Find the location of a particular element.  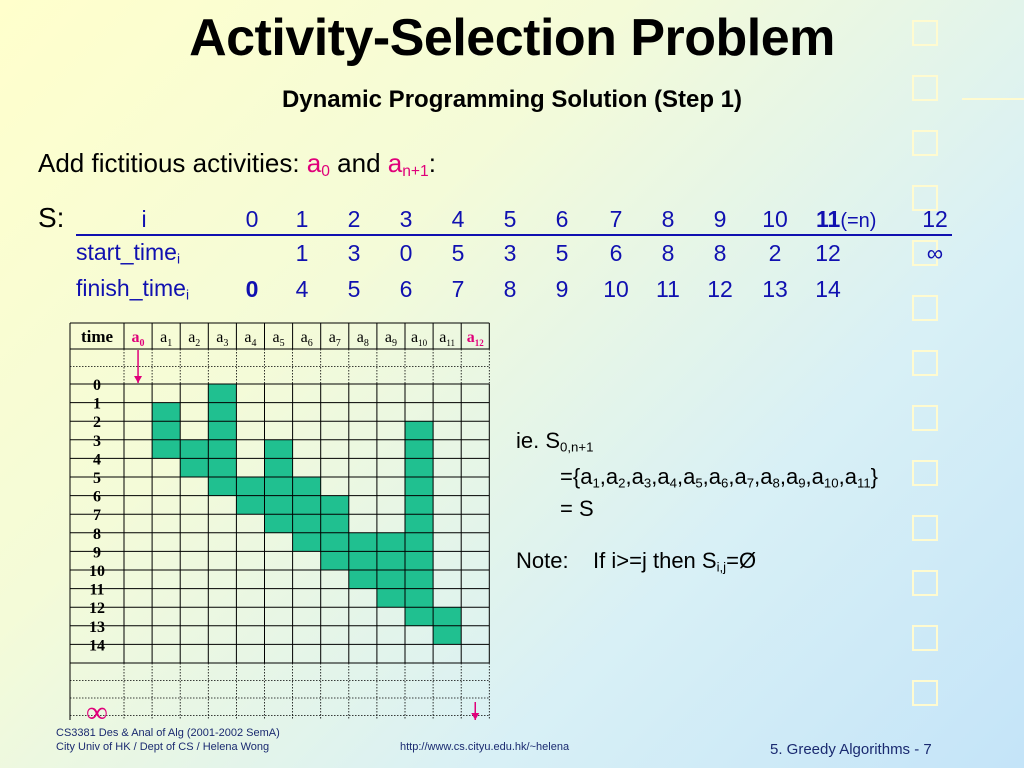

a0-label: a0 is located at coordinates (318, 164).